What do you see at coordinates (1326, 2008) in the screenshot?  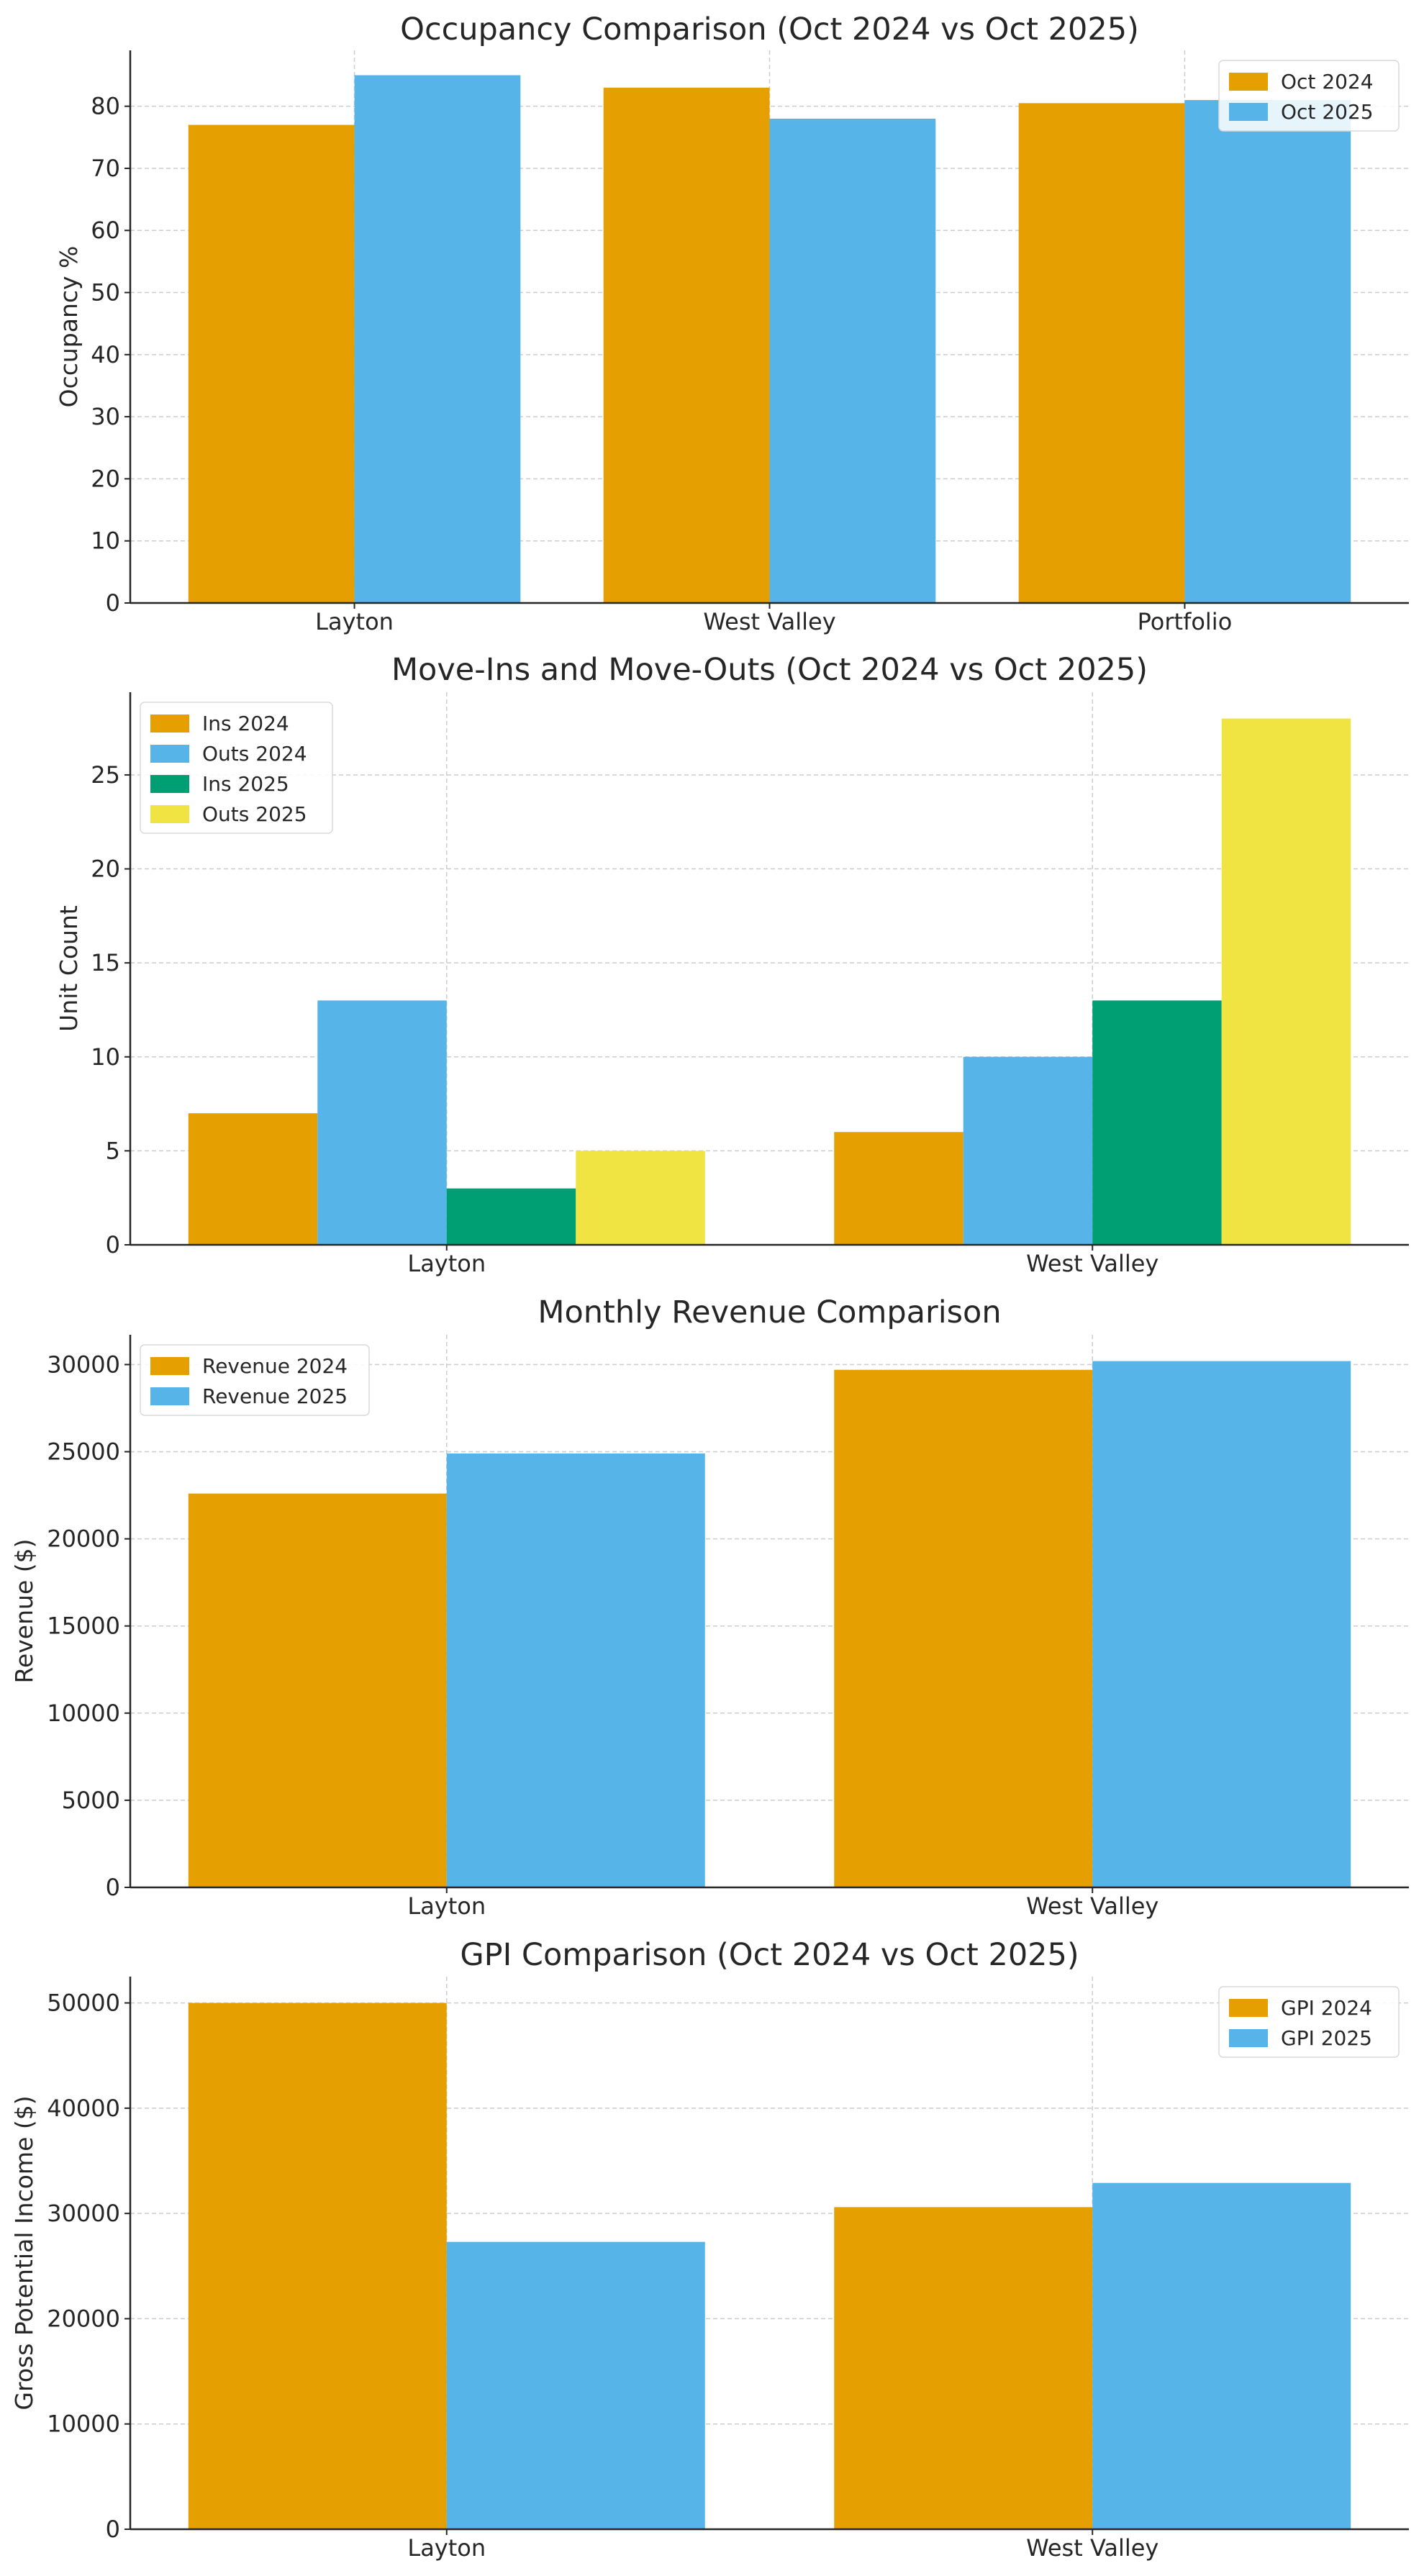 I see `legend-label-gpi-2024: GPI 2024` at bounding box center [1326, 2008].